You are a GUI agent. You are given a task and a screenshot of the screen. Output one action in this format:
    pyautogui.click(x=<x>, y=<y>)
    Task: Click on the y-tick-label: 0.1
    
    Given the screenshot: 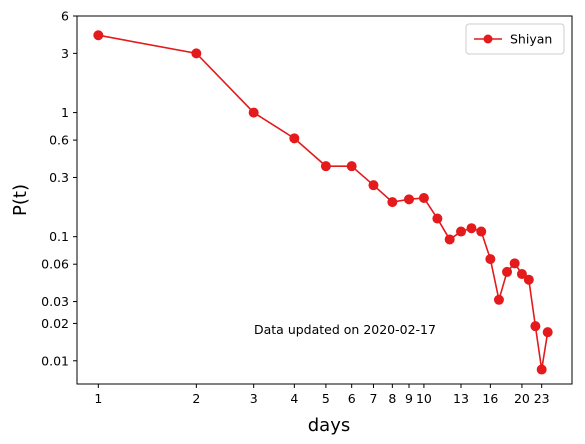 What is the action you would take?
    pyautogui.click(x=59, y=236)
    